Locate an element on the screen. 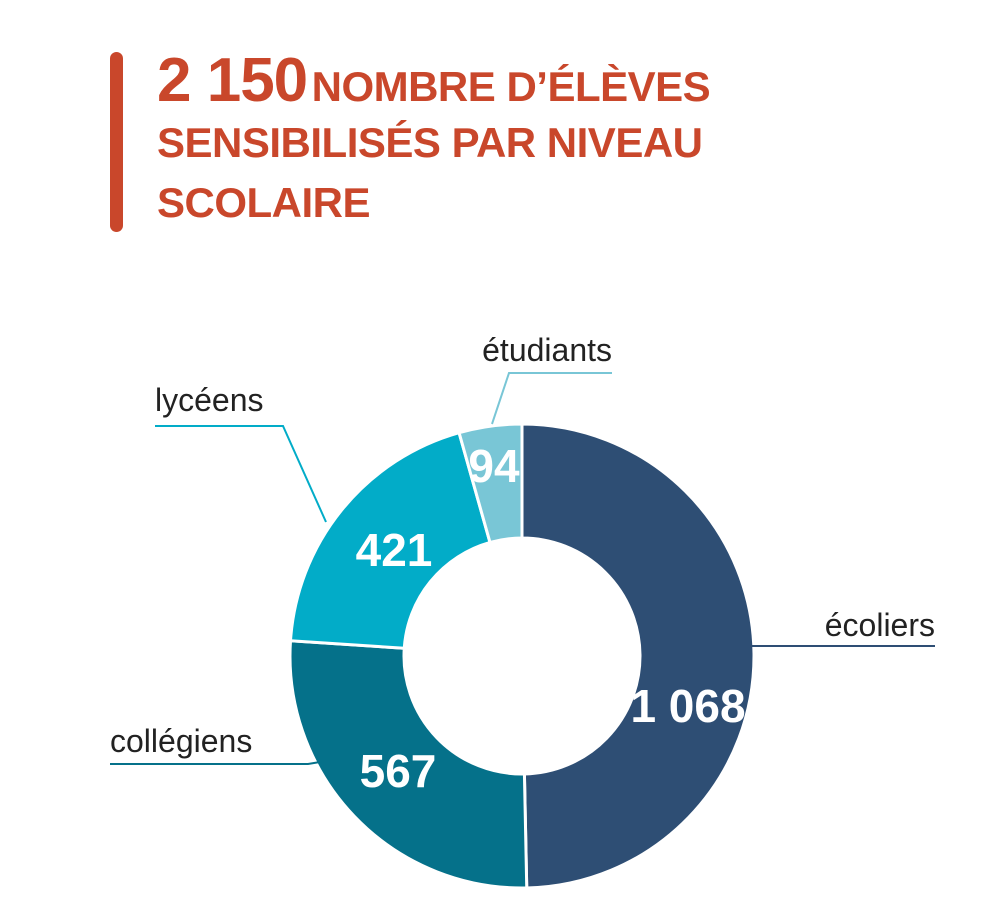  title-line-2: SENSIBILISÉS PAR NIVEAU is located at coordinates (430, 142).